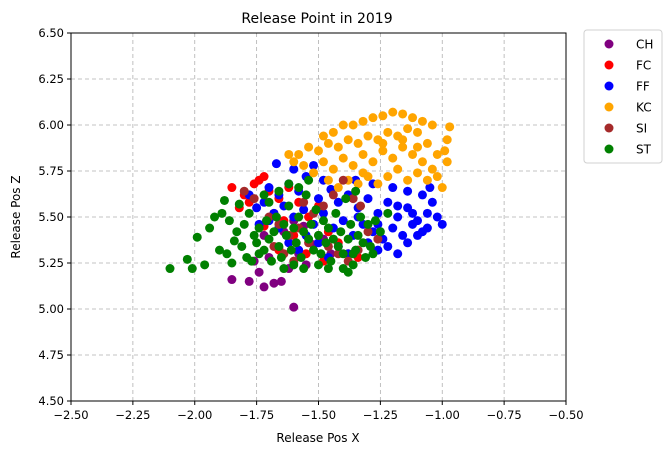 Image resolution: width=670 pixels, height=455 pixels. I want to click on y-tick-label: 5.00, so click(51, 309).